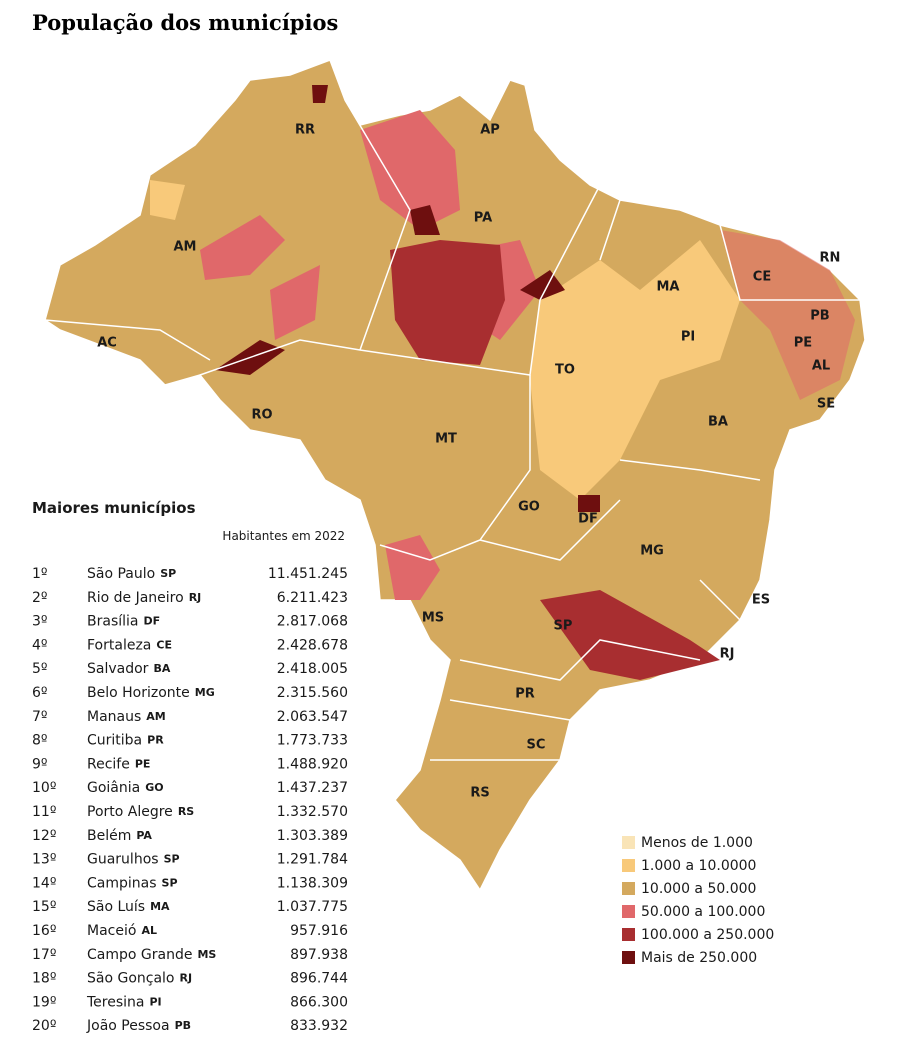  Describe the element at coordinates (206, 954) in the screenshot. I see `state-code: MS` at that location.